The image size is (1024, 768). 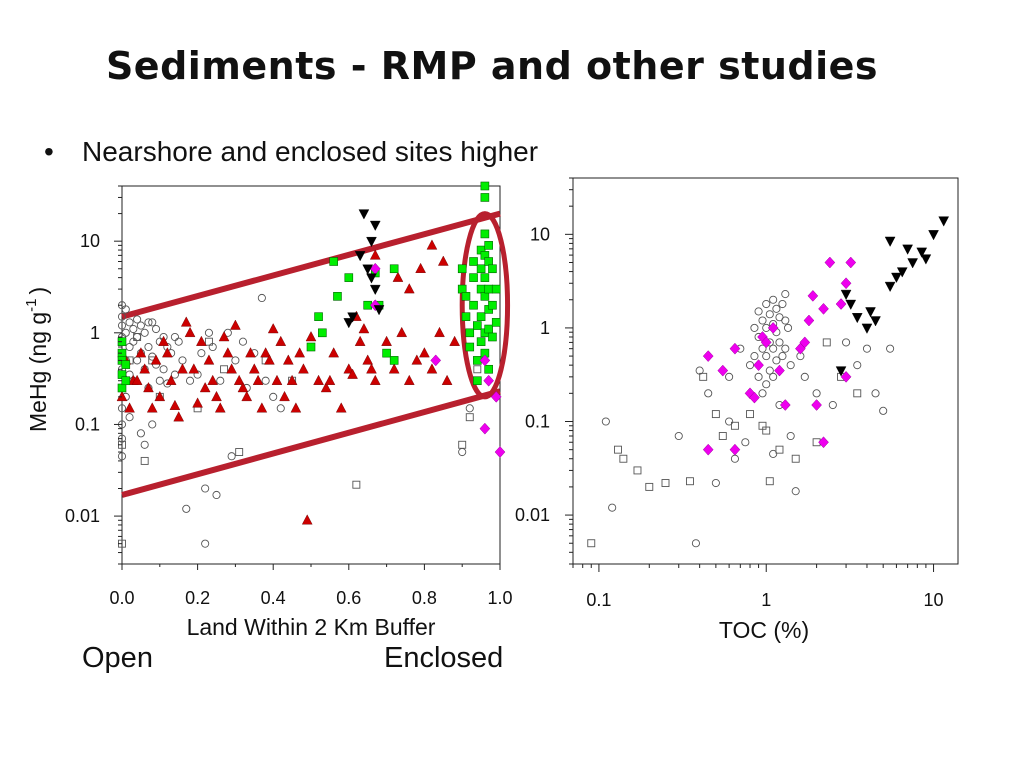 What do you see at coordinates (311, 627) in the screenshot?
I see `left-x-axis-label: Land Within 2 Km Buffer` at bounding box center [311, 627].